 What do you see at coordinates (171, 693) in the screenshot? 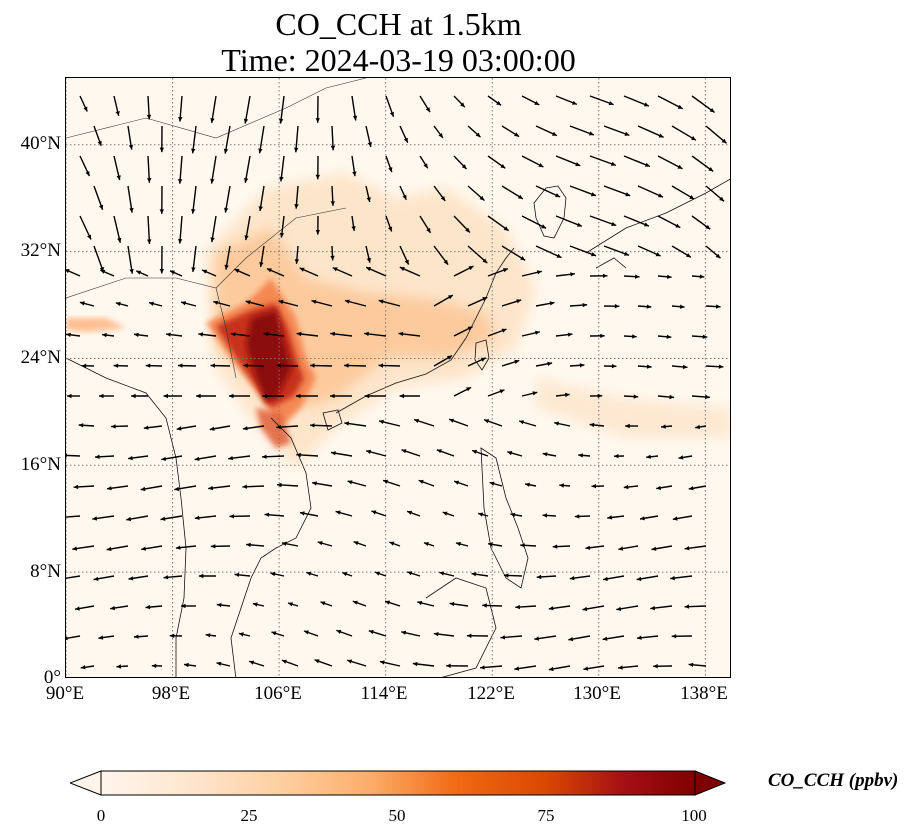
I see `lon-tick-label: 98°E` at bounding box center [171, 693].